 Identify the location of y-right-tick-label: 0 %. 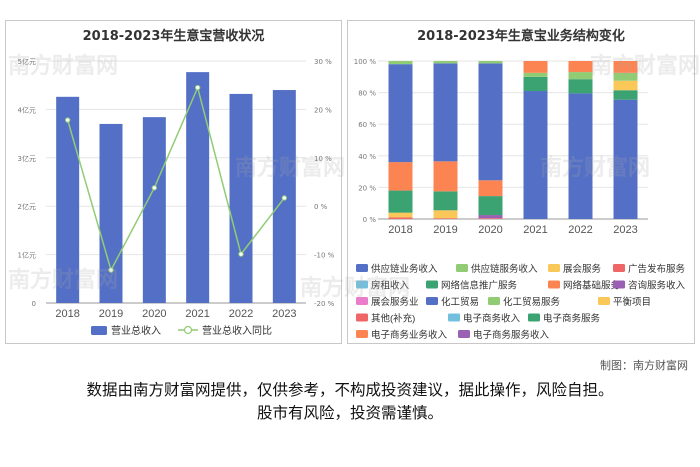
(321, 207).